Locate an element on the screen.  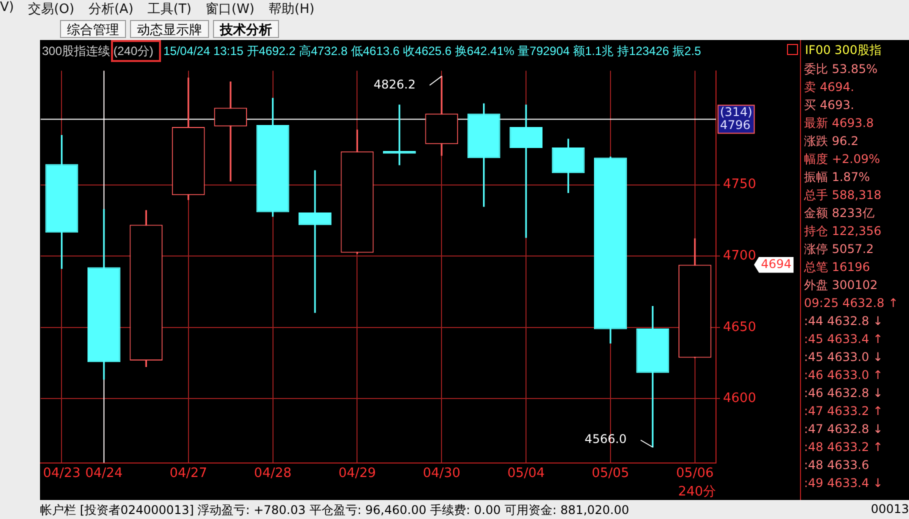
y-tick-label: 4700 is located at coordinates (739, 256).